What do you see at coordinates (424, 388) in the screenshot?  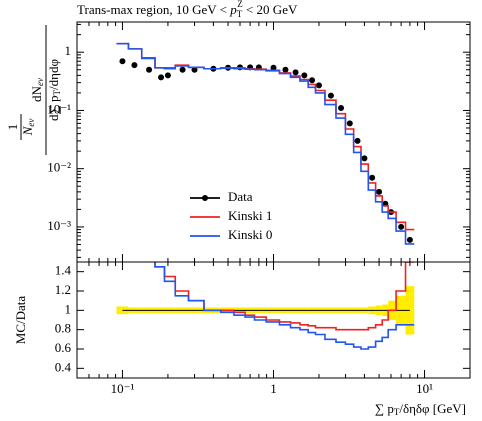 I see `x-tick-label: 10¹` at bounding box center [424, 388].